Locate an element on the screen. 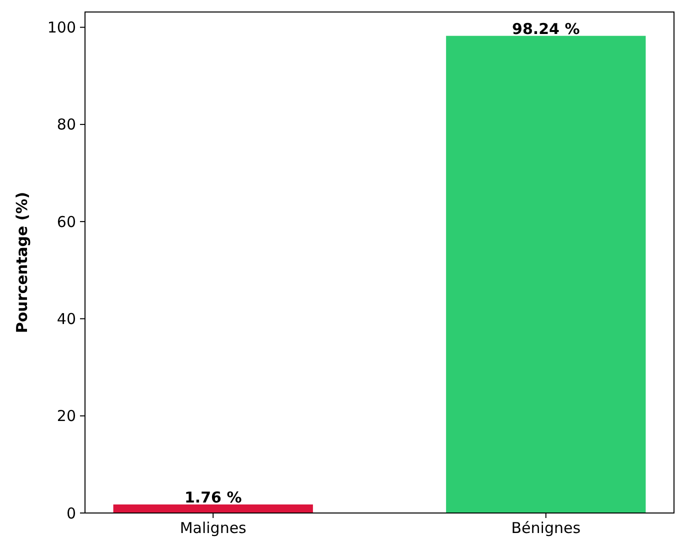 This screenshot has height=544, width=680. y-tick-label: 100 is located at coordinates (61, 27).